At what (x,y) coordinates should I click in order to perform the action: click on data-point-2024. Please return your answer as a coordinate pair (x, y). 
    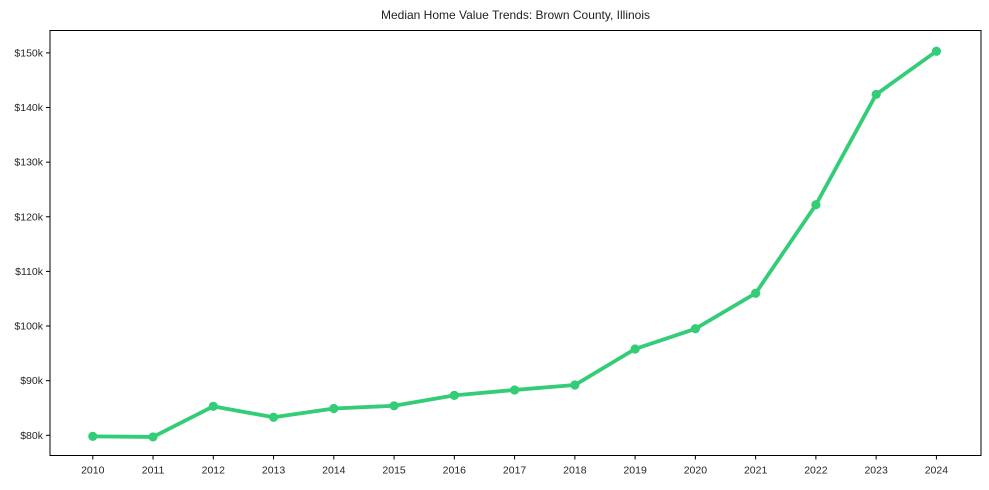
    Looking at the image, I should click on (936, 51).